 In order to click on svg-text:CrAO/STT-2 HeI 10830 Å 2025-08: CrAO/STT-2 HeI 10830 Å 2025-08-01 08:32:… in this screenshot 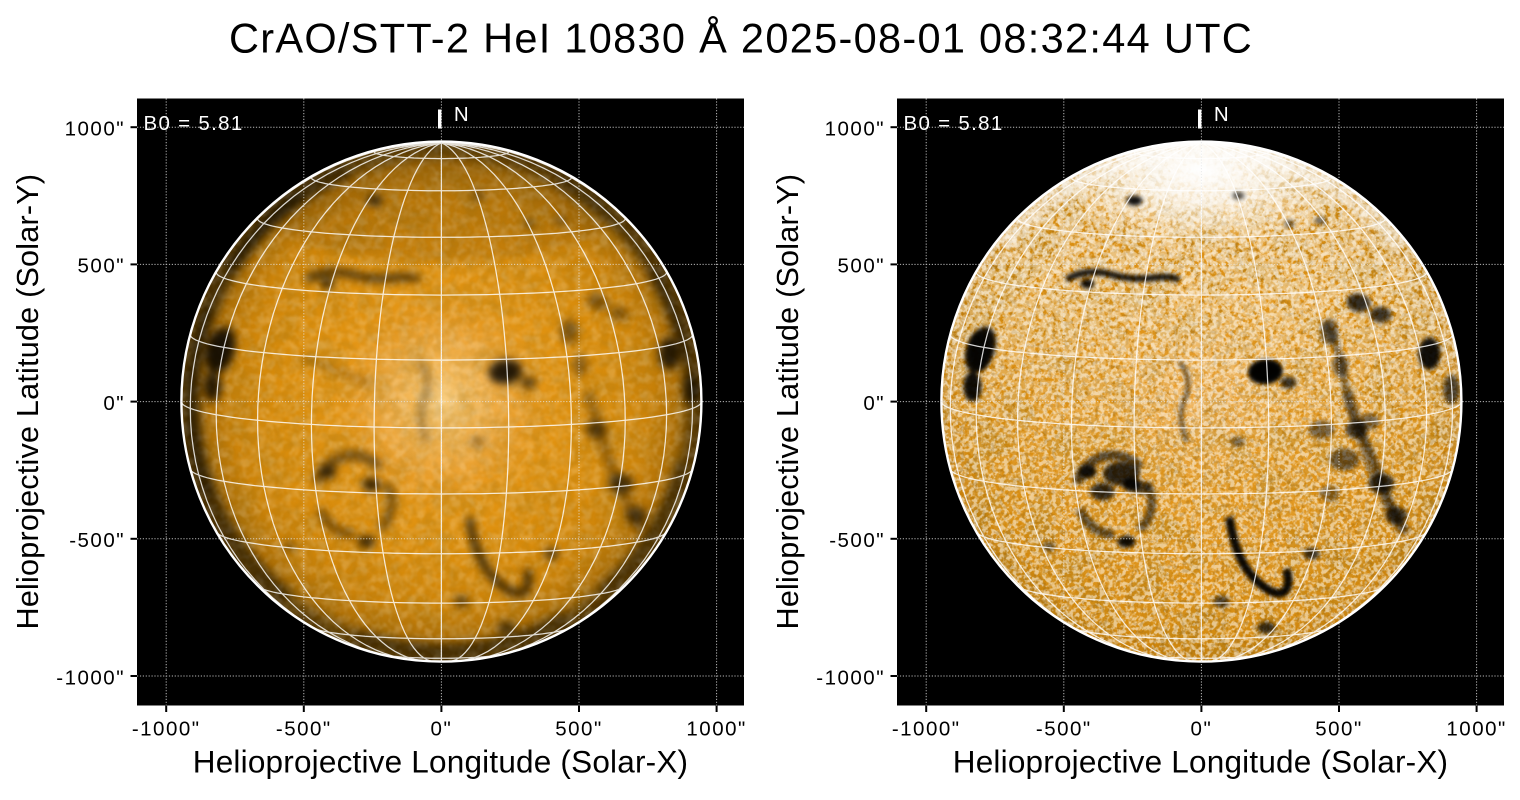, I will do `click(741, 38)`.